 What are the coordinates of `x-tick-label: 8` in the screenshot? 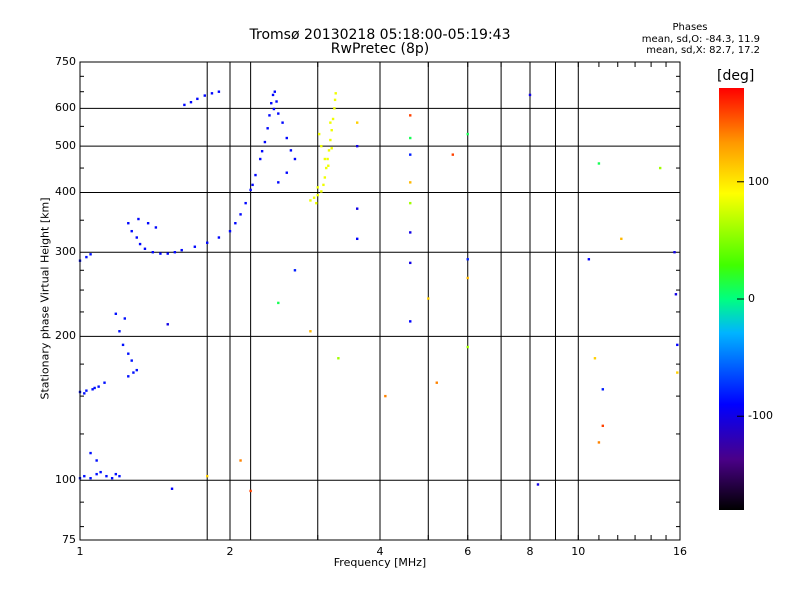 It's located at (530, 551).